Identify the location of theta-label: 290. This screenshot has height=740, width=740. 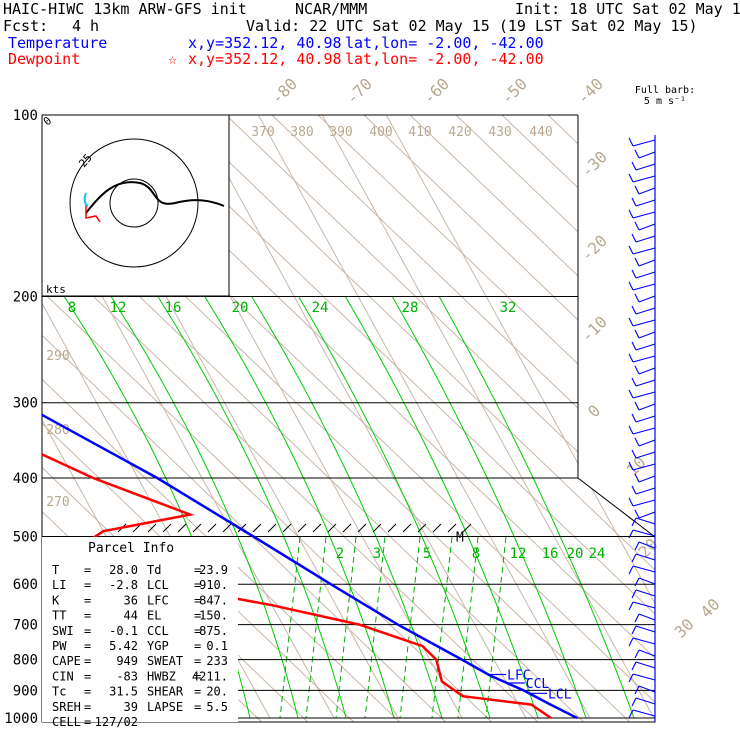
(57, 356).